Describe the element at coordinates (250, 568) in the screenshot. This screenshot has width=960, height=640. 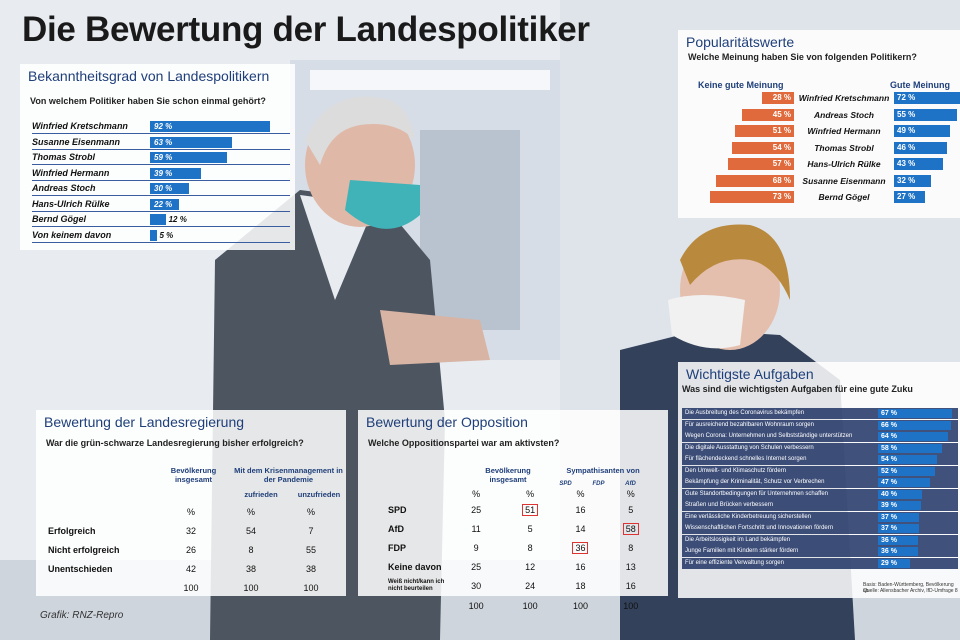
I see `table-cell: 38` at that location.